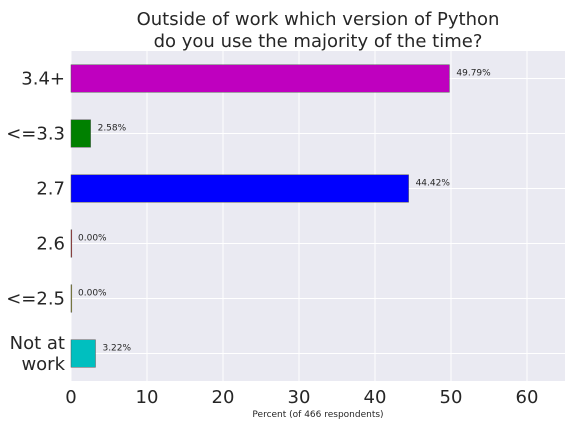 This screenshot has width=576, height=432. I want to click on x-tick-labels: 0 10 20 30 40 50 60, so click(301, 397).